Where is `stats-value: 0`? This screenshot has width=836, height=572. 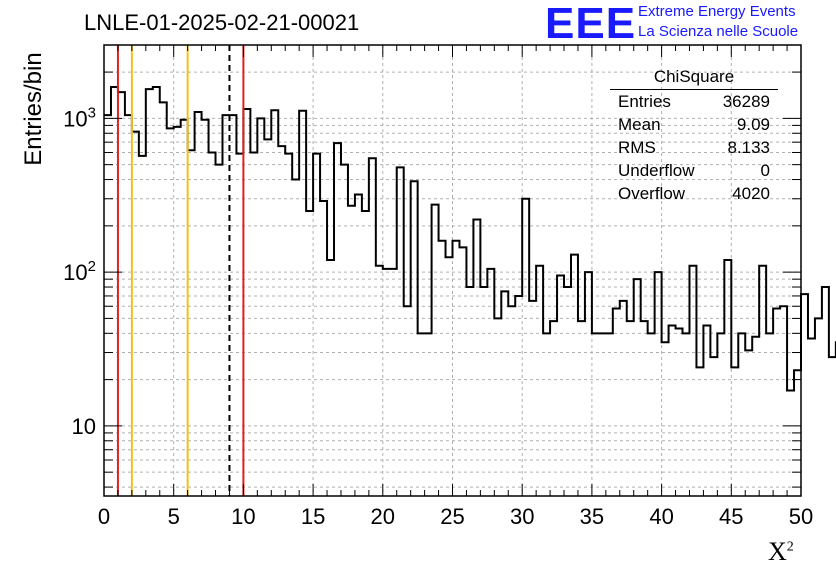
stats-value: 0 is located at coordinates (765, 170).